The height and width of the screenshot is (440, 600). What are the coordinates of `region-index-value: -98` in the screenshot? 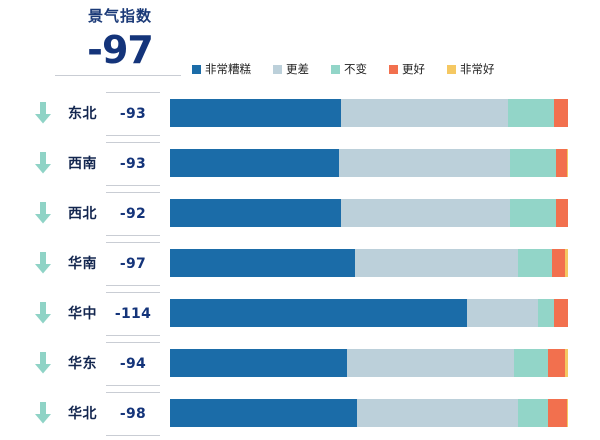 It's located at (133, 414).